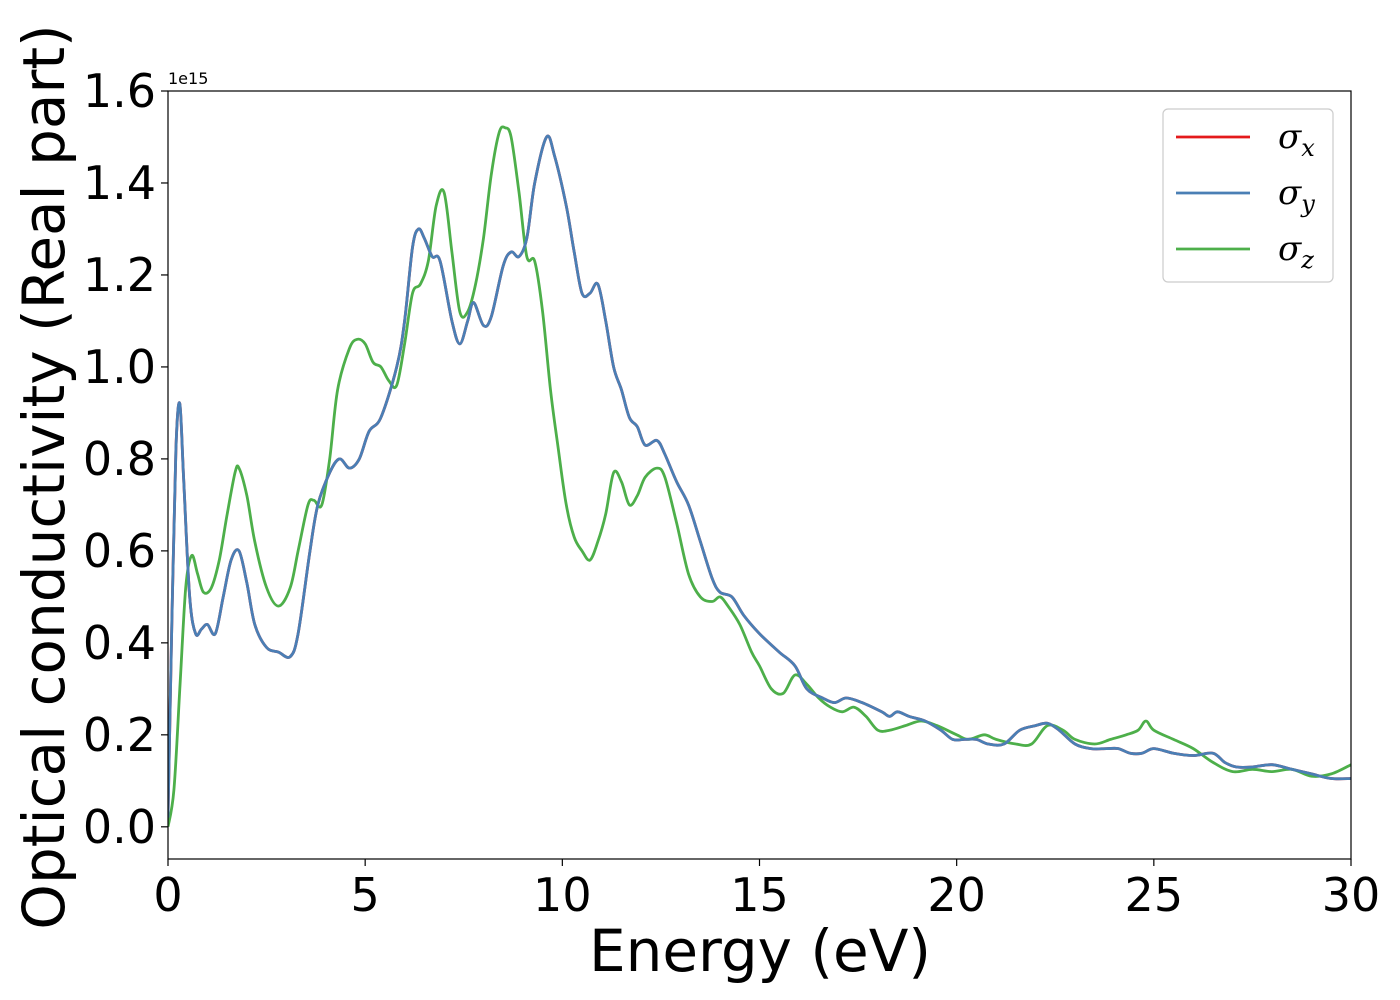 Image resolution: width=1400 pixels, height=1000 pixels. What do you see at coordinates (119, 459) in the screenshot?
I see `y-tick-label: 0.8` at bounding box center [119, 459].